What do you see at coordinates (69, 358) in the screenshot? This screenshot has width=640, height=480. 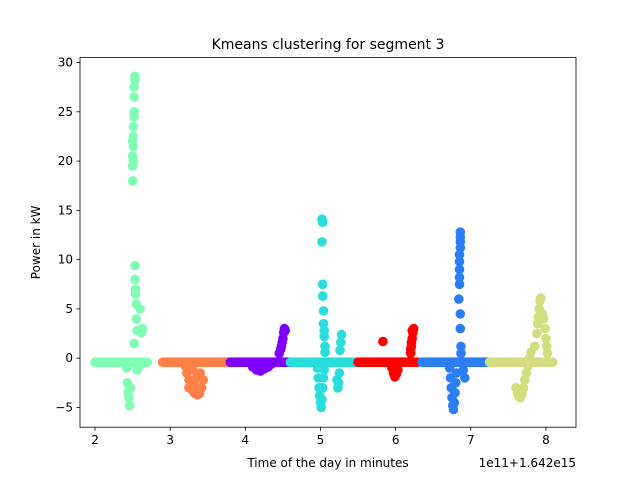 I see `y-tick-label: 0` at bounding box center [69, 358].